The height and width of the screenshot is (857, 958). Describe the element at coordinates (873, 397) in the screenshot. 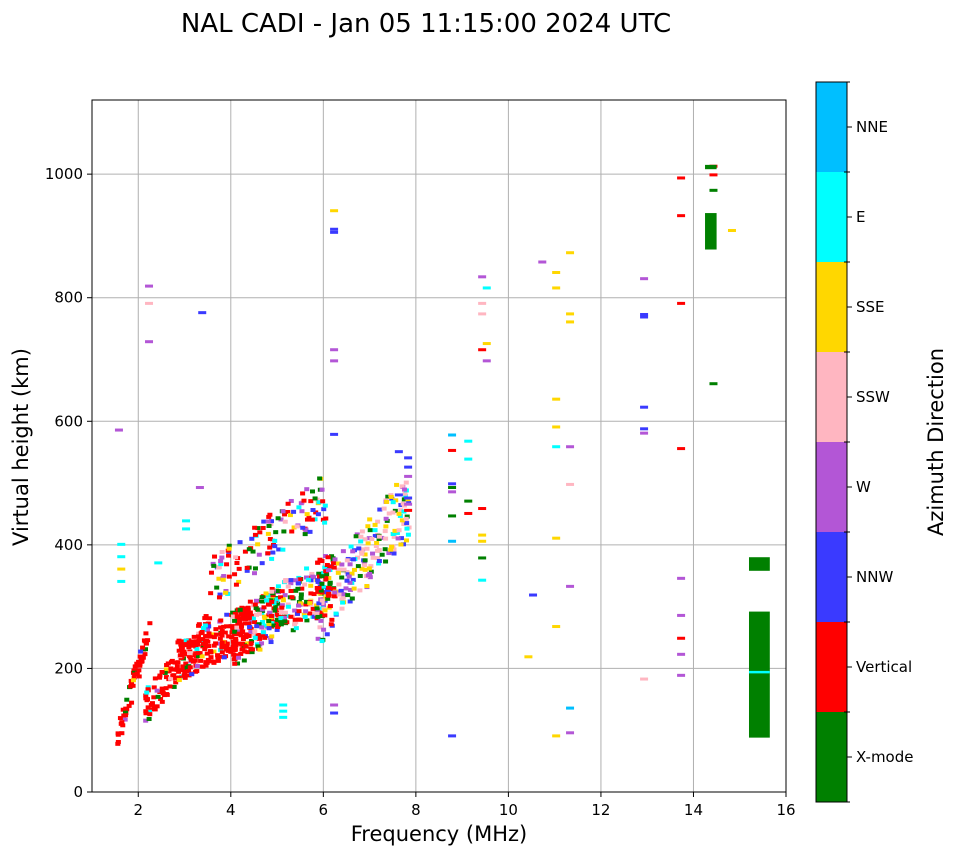

I see `colorbar-category-label: SSW` at that location.